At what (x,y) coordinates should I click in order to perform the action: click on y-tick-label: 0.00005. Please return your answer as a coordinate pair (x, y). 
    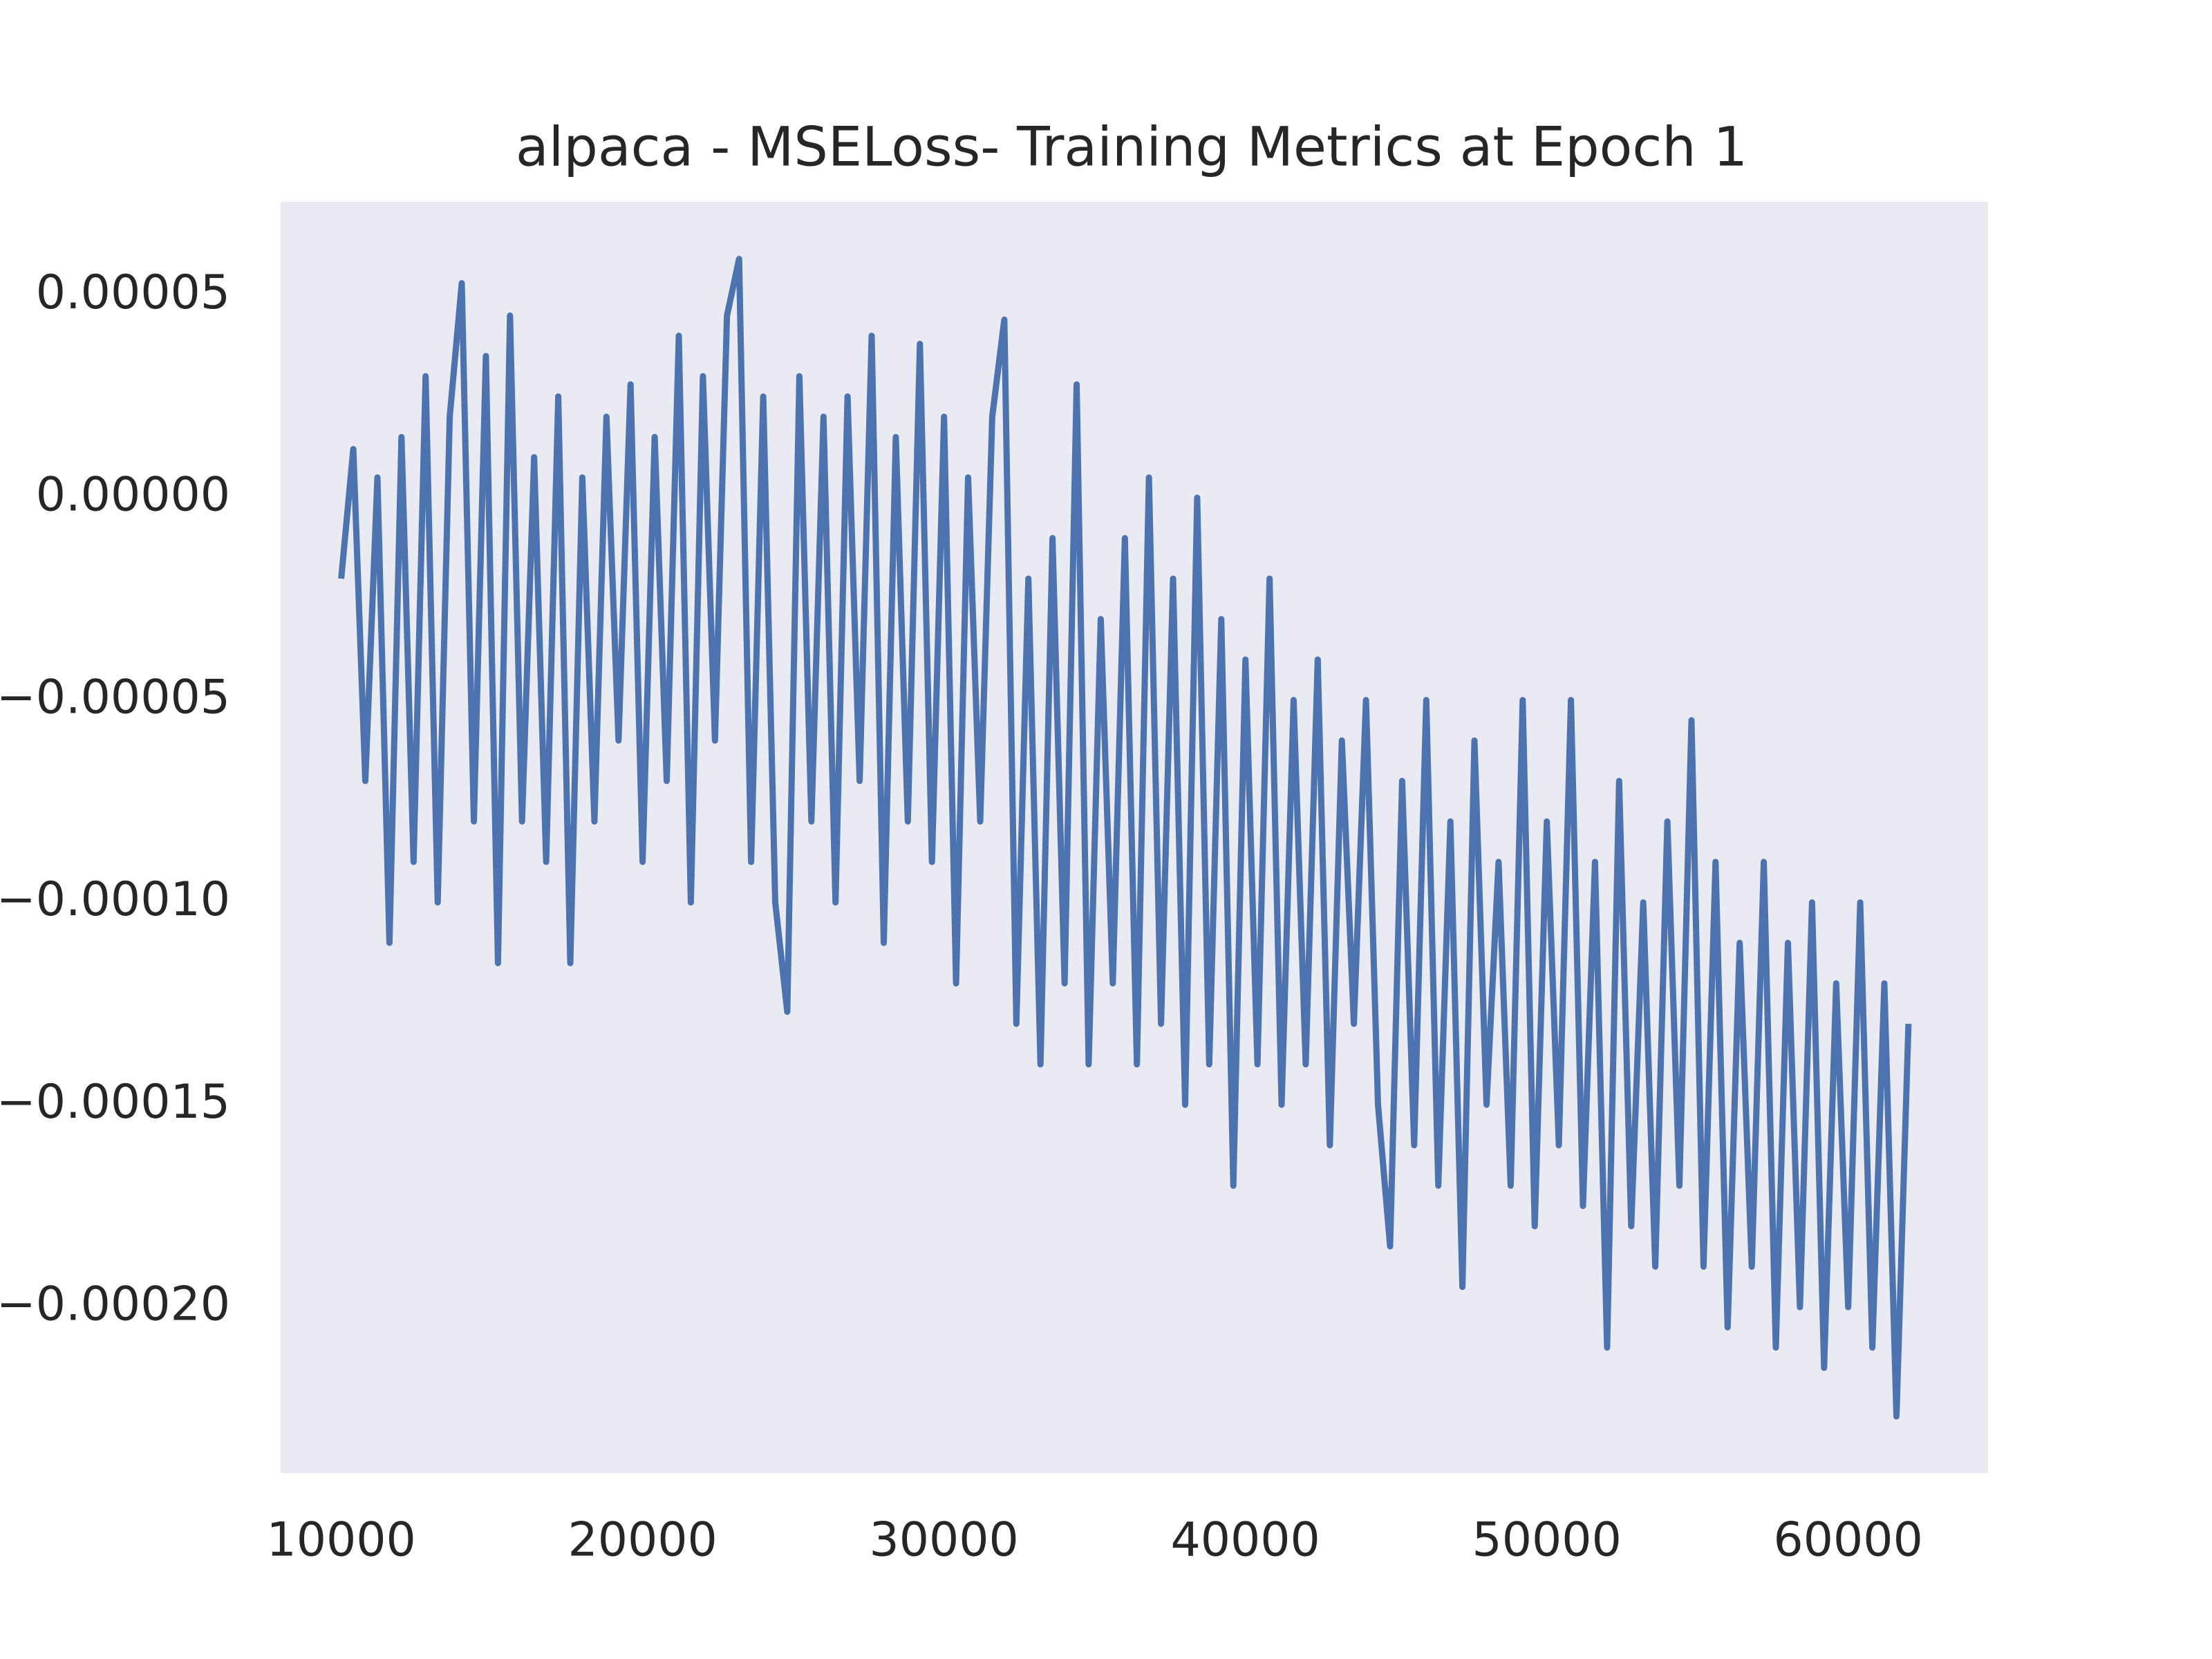
    Looking at the image, I should click on (133, 292).